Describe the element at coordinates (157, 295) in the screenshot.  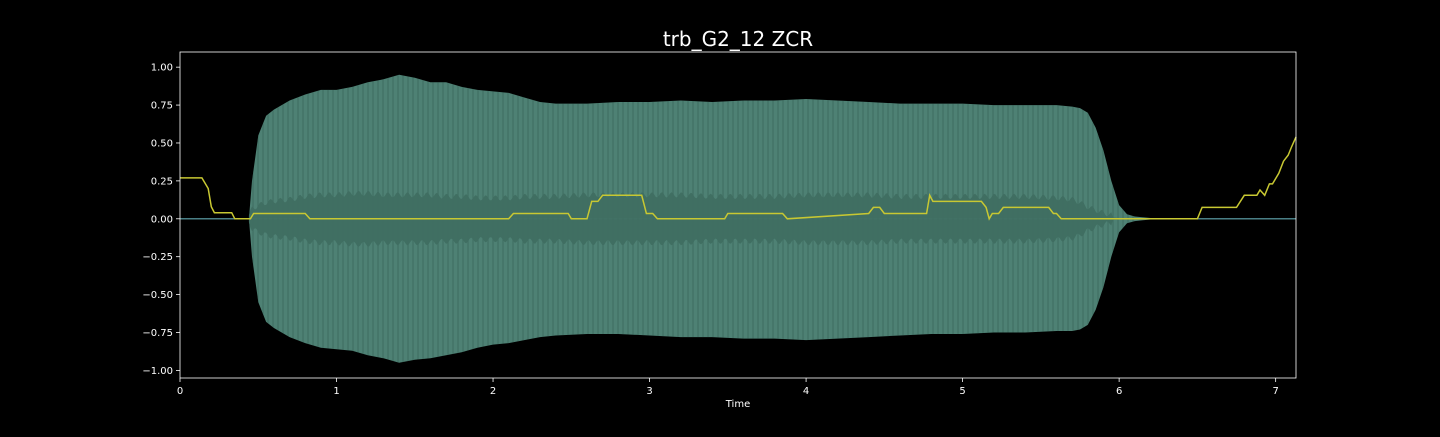
I see `y-tick-label: −0.50` at that location.